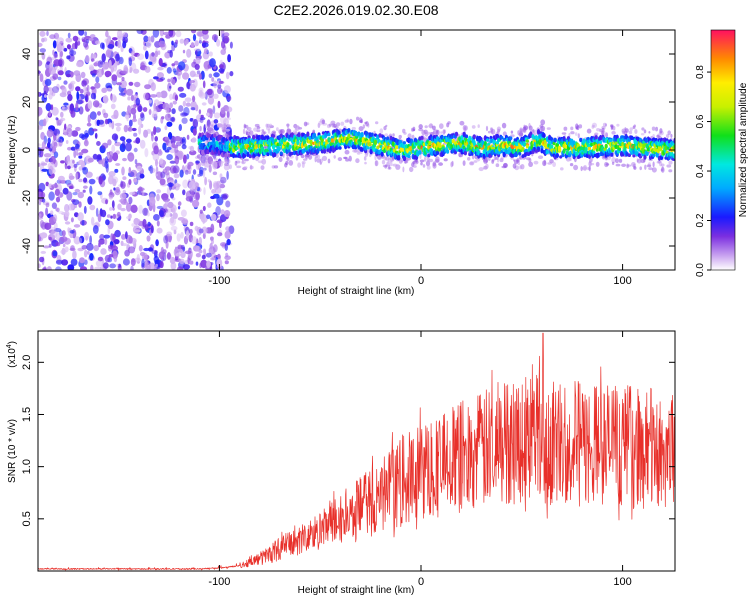 The width and height of the screenshot is (750, 600). I want to click on snr-y-label: SNR (10 * v/v), so click(12, 451).